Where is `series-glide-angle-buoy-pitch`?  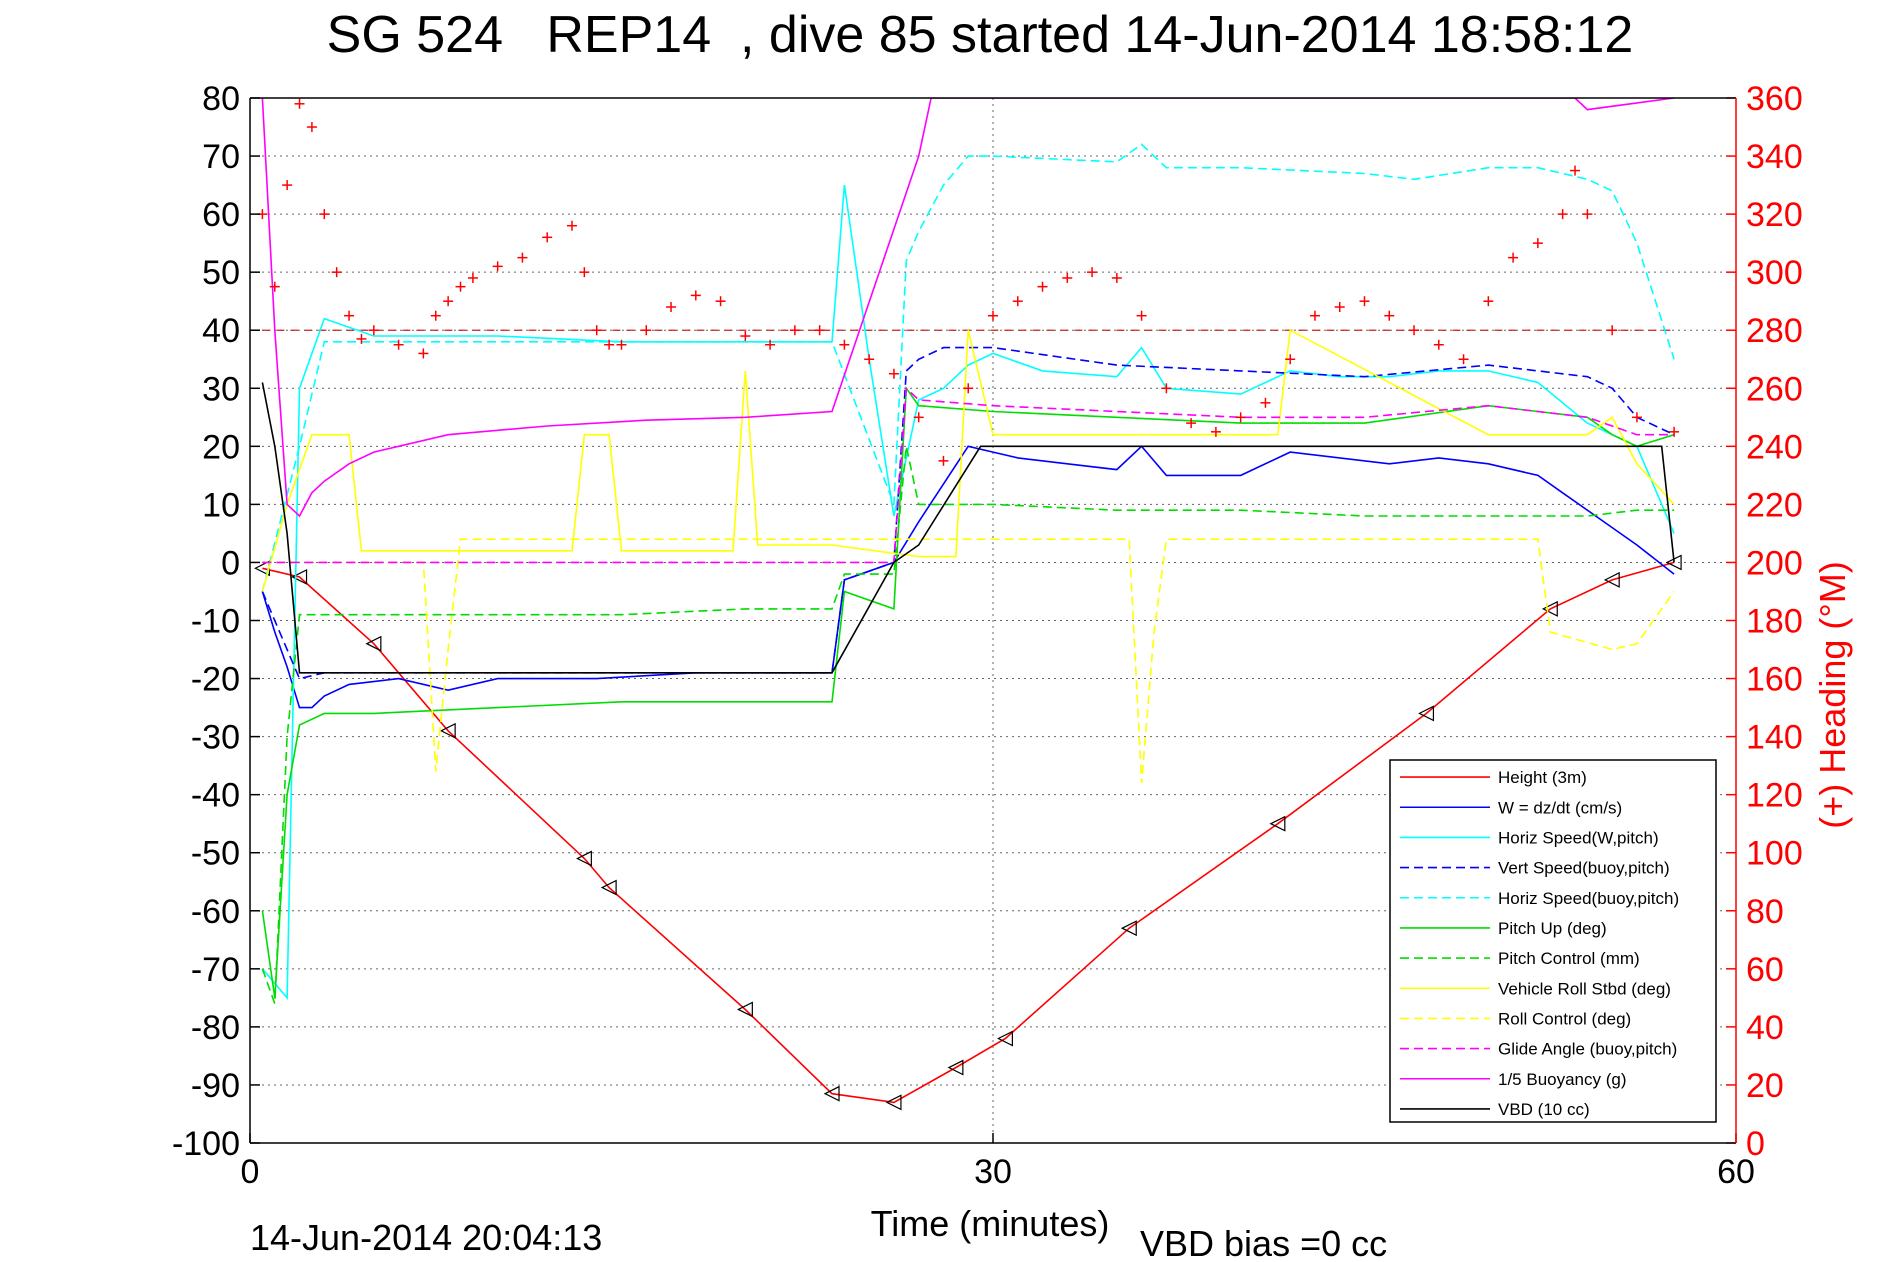
series-glide-angle-buoy-pitch is located at coordinates (968, 475).